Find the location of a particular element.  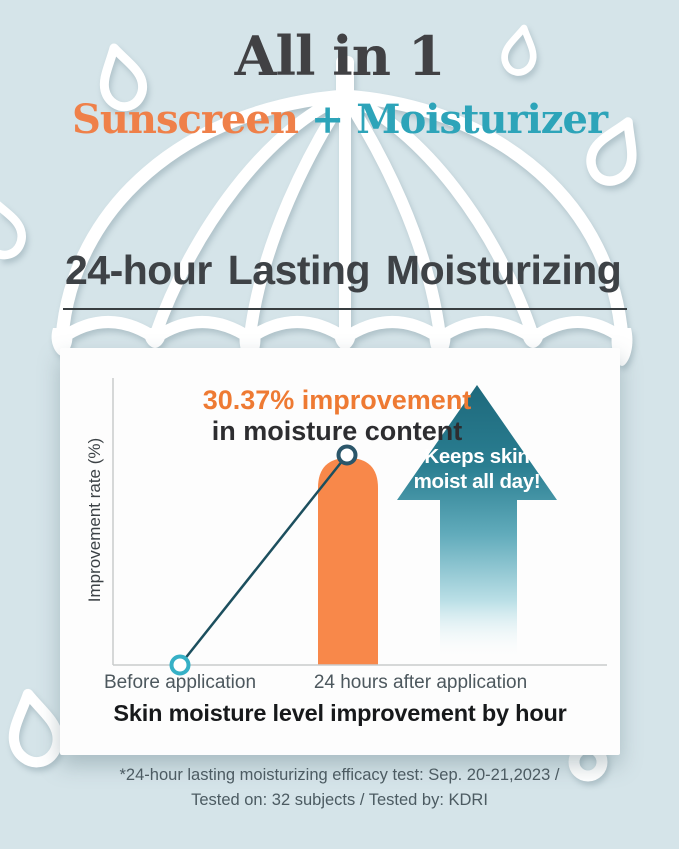

x-tick-after: 24 hours after application is located at coordinates (420, 682).